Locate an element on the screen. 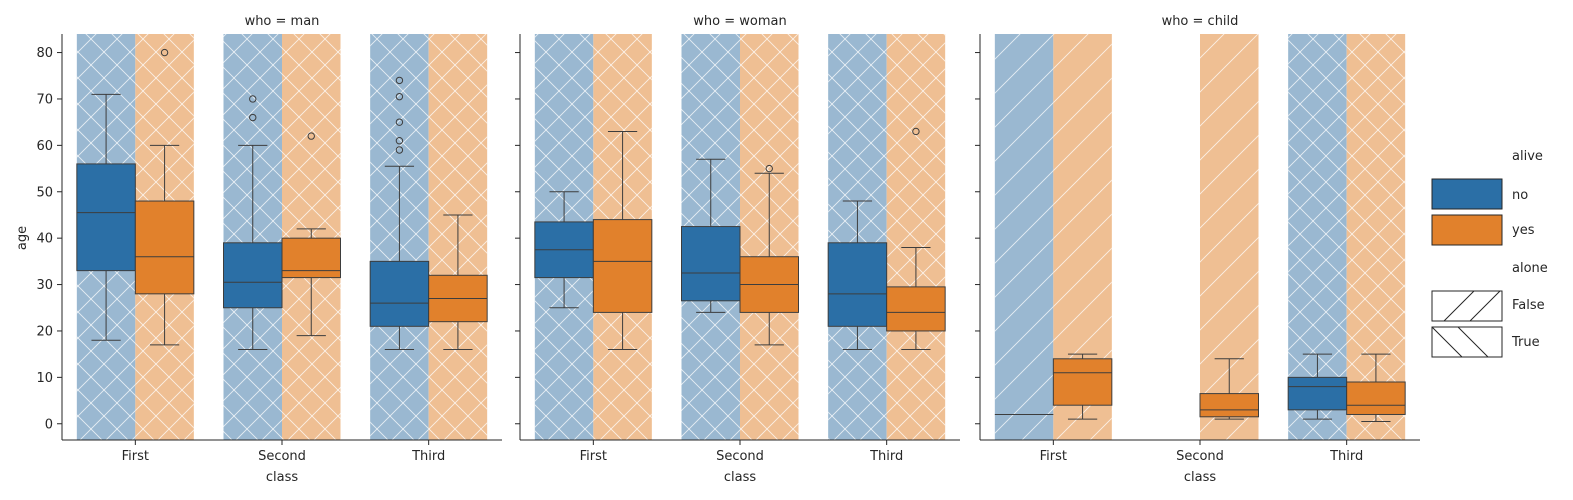  legend-swatch-true is located at coordinates (1467, 342).